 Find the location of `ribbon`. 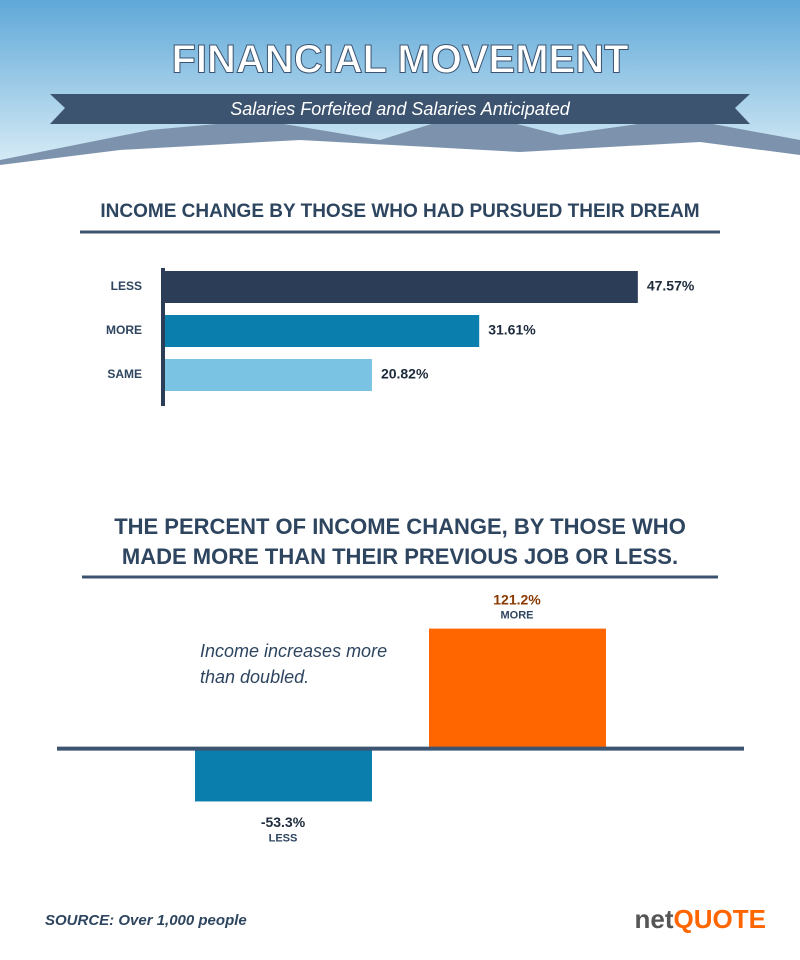

ribbon is located at coordinates (400, 109).